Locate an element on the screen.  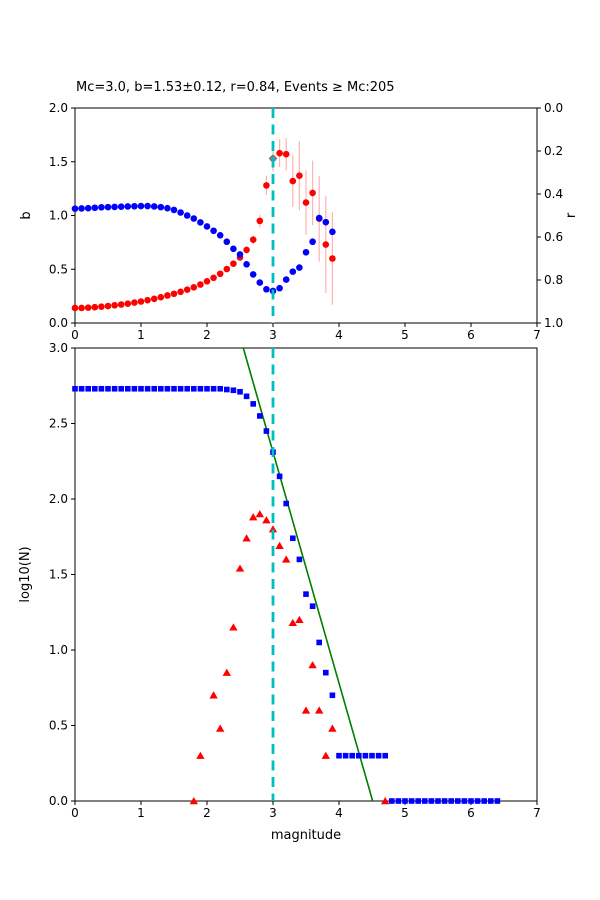
svg-text: 0.6 is located at coordinates (553, 237).